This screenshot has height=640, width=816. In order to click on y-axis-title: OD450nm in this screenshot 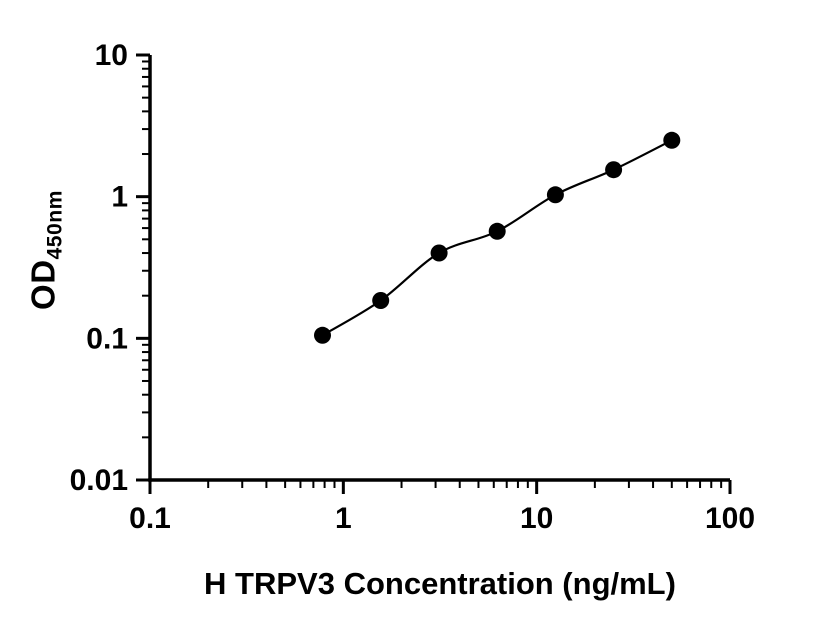, I will do `click(46, 250)`.